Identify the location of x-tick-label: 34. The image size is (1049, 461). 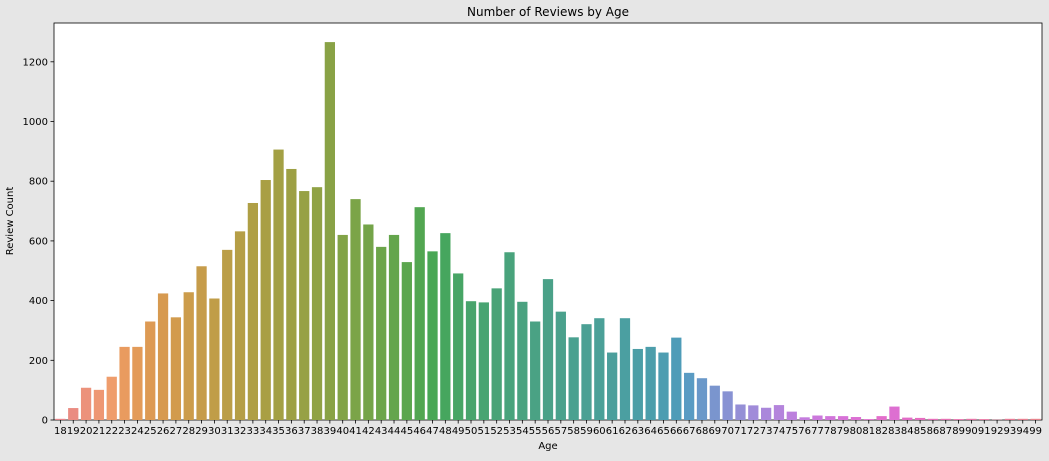
(265, 431).